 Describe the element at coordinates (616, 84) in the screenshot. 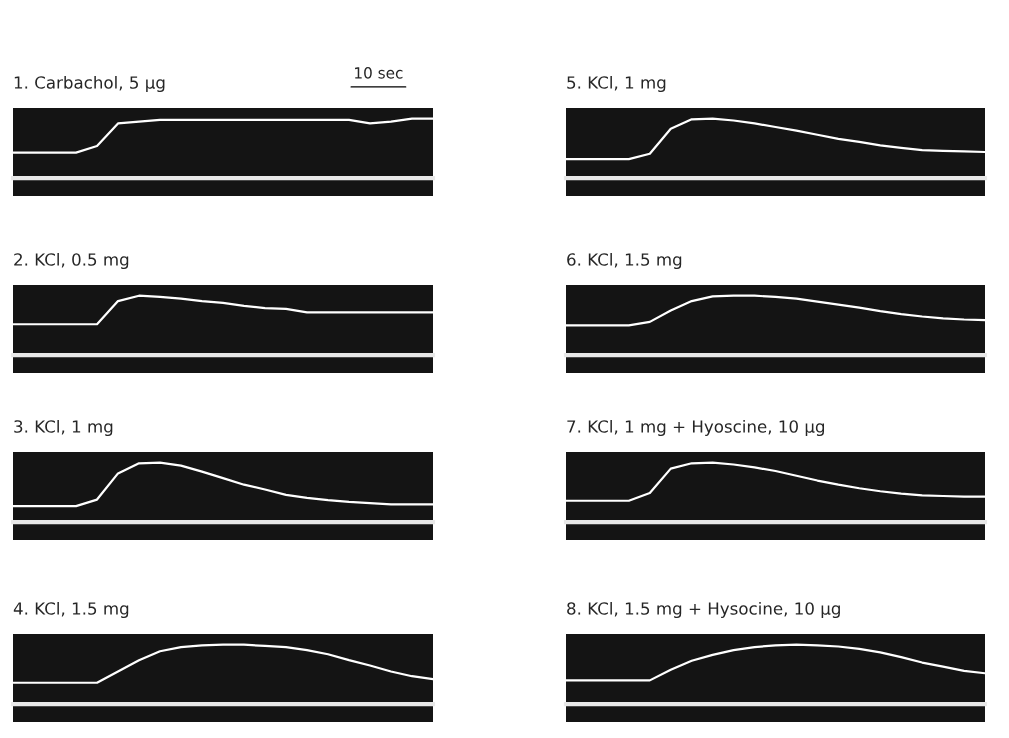

I see `chart-title: 5. KCl, 1 mg` at that location.